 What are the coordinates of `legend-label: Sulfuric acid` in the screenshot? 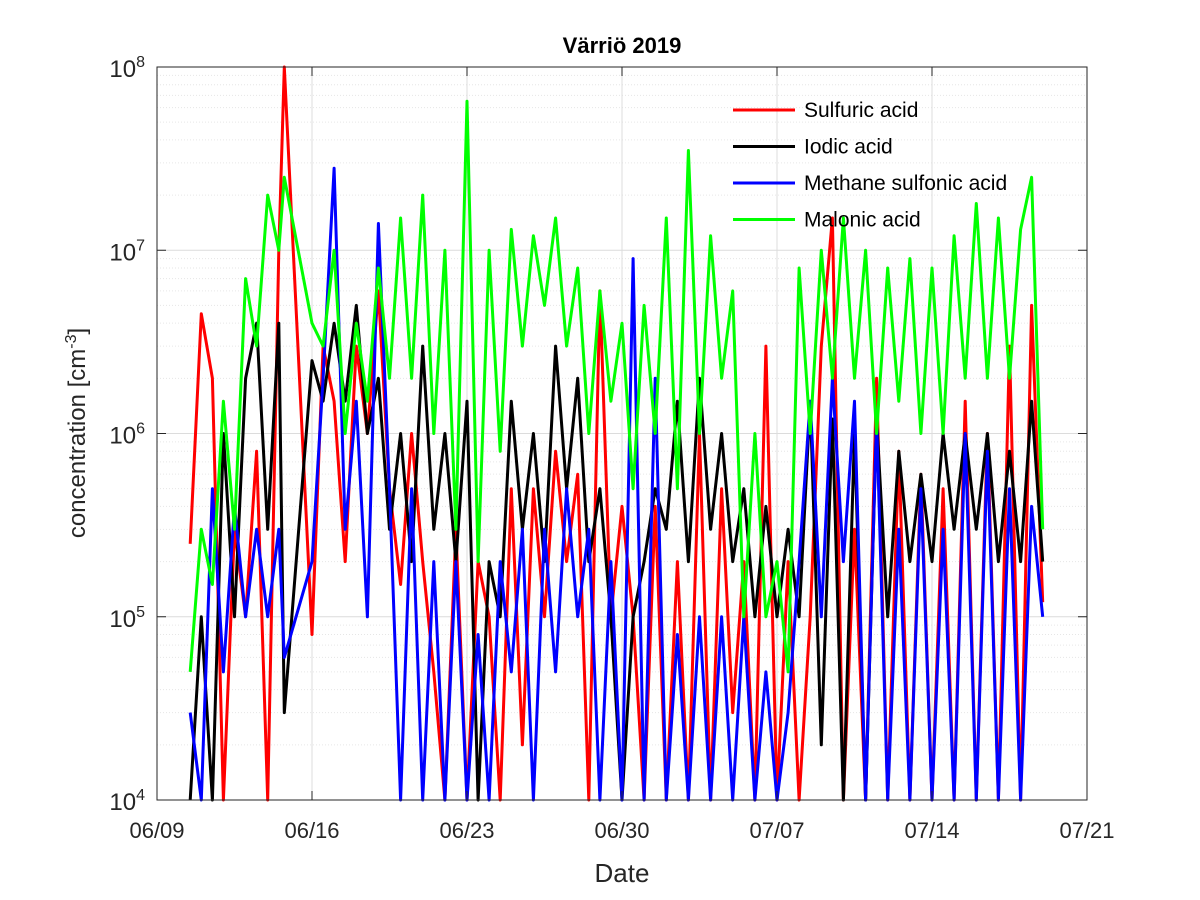 It's located at (861, 110).